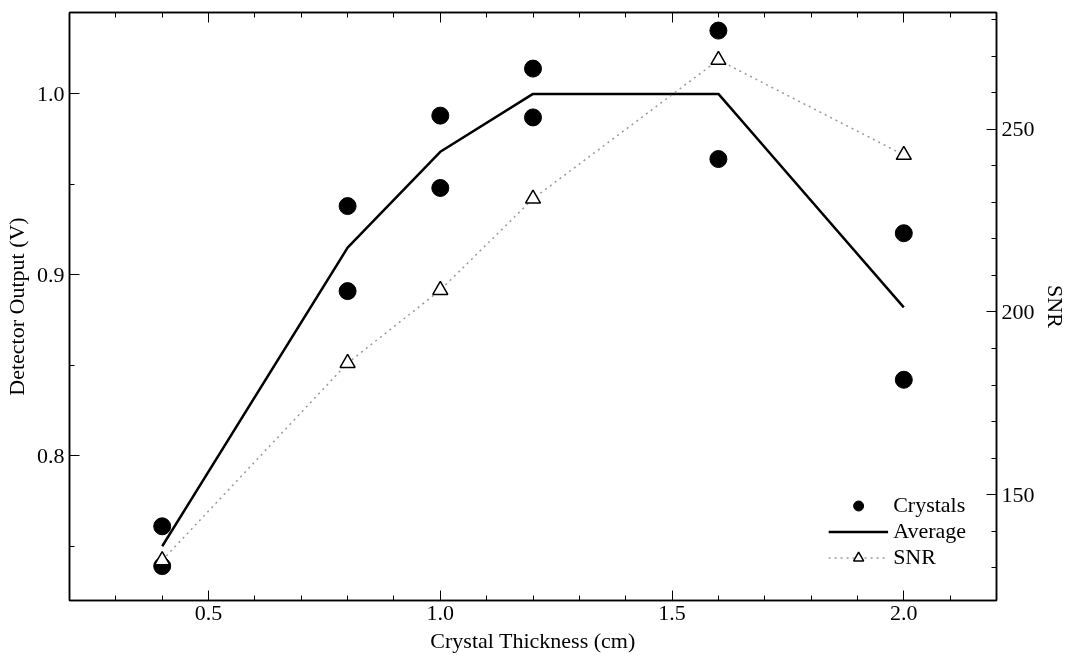 This screenshot has width=1082, height=664. What do you see at coordinates (440, 612) in the screenshot?
I see `x-tick-label: 1.0` at bounding box center [440, 612].